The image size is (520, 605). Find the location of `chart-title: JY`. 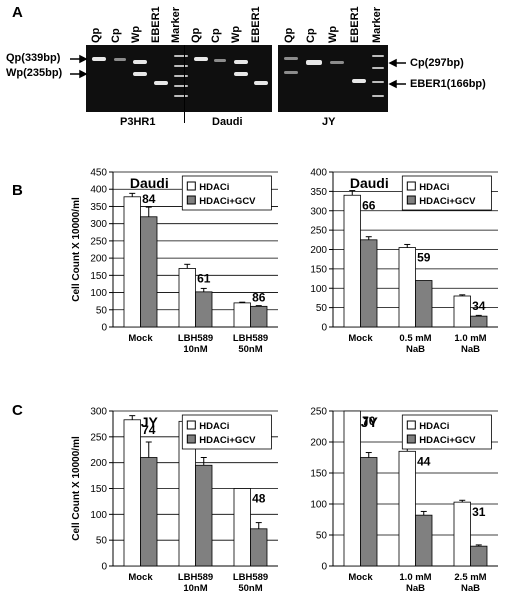

chart-title: JY is located at coordinates (150, 422).